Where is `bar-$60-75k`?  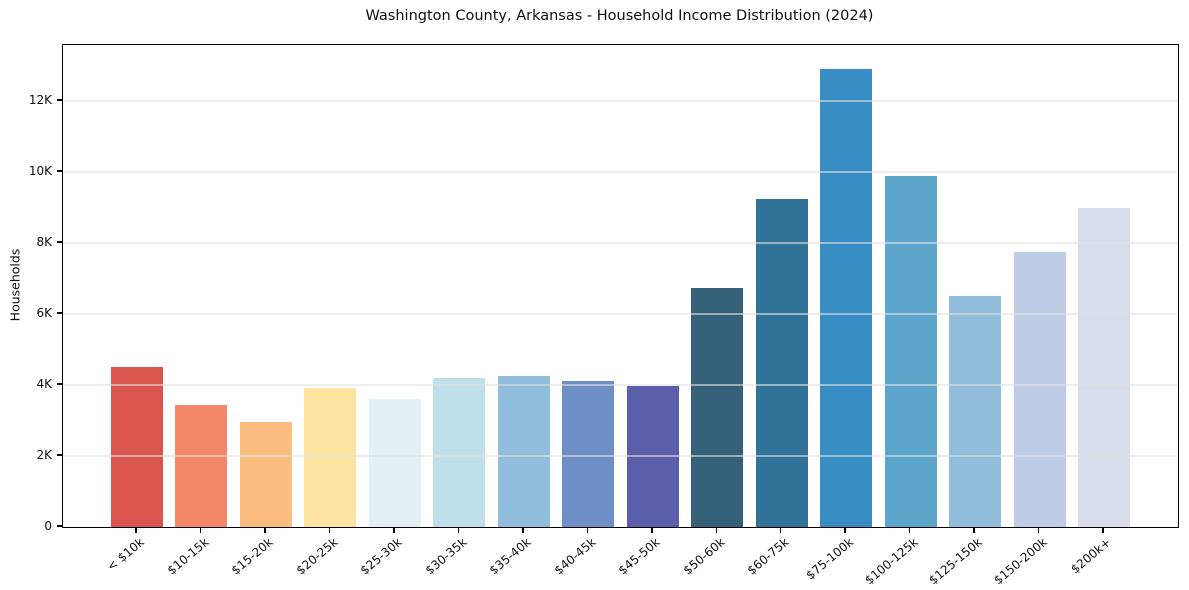
bar-$60-75k is located at coordinates (781, 363).